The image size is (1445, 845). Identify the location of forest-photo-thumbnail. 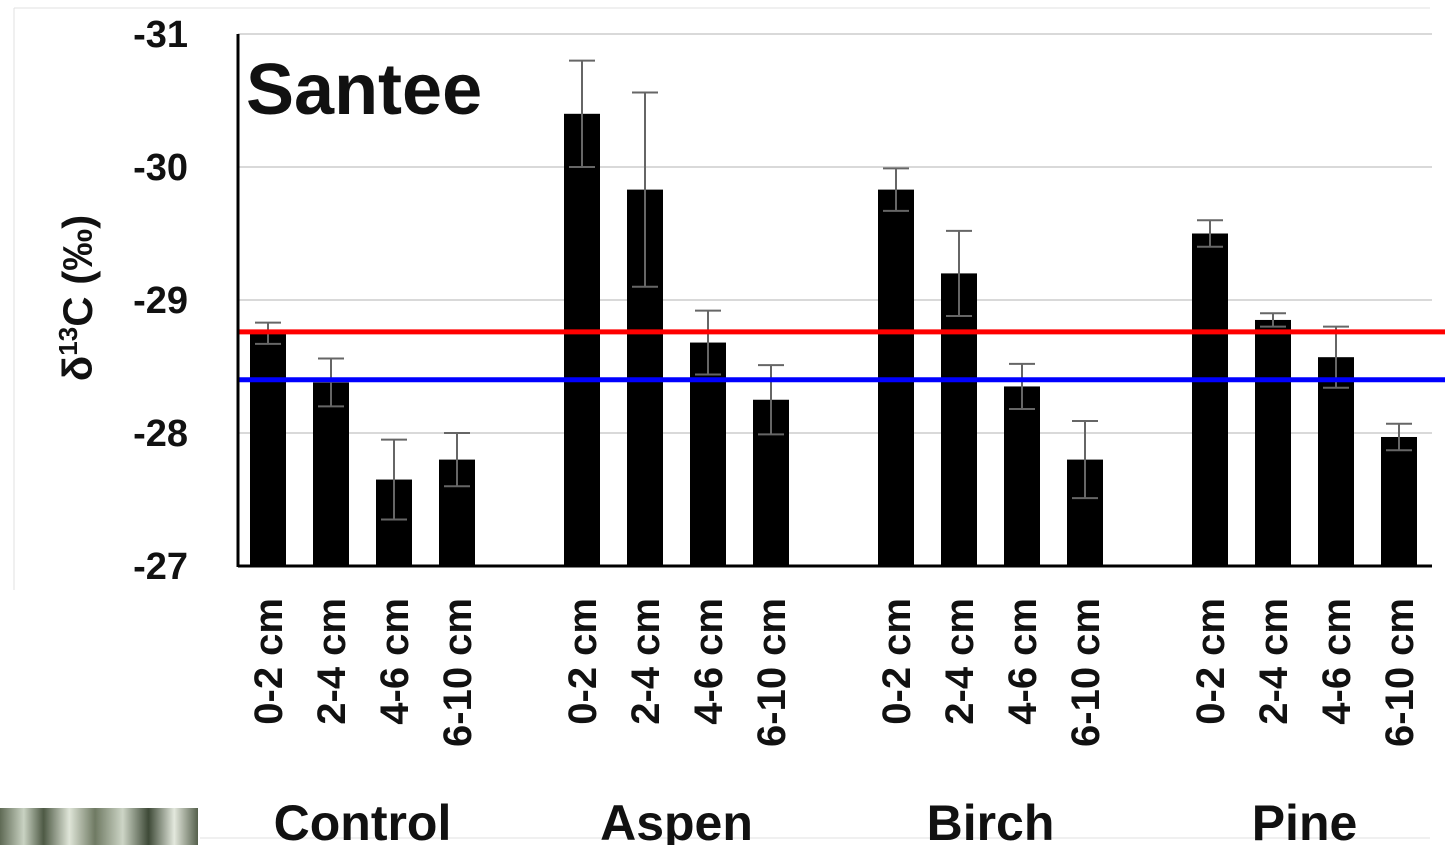
(99, 826).